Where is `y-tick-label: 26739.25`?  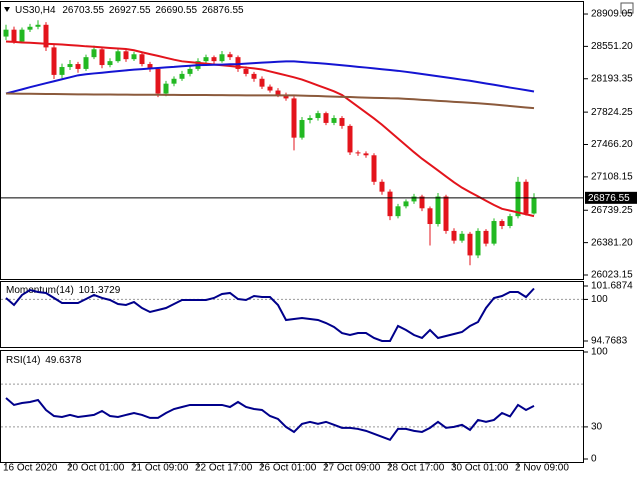 y-tick-label: 26739.25 is located at coordinates (612, 210).